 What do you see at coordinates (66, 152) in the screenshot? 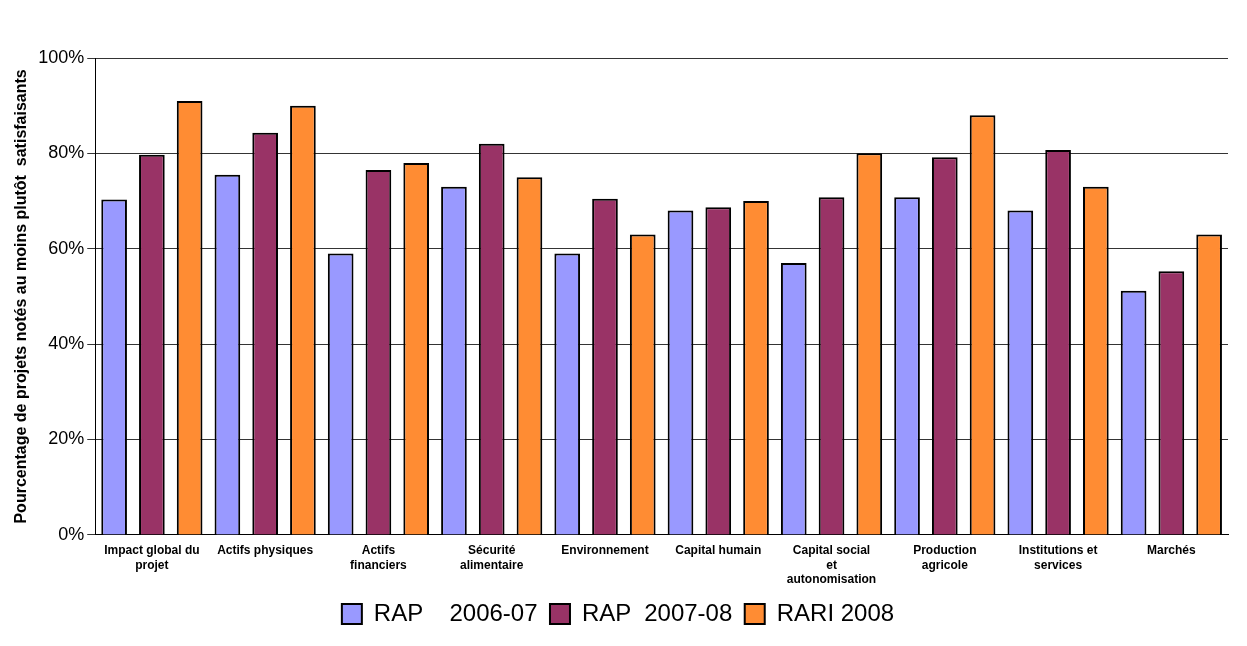
I see `y-tick-label: 80%` at bounding box center [66, 152].